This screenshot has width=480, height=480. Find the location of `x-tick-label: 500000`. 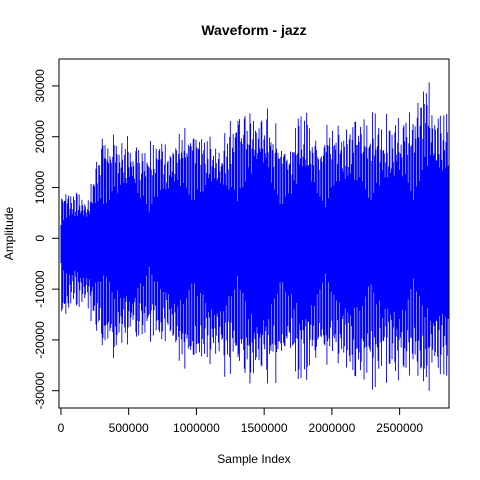

x-tick-label: 500000 is located at coordinates (129, 428).